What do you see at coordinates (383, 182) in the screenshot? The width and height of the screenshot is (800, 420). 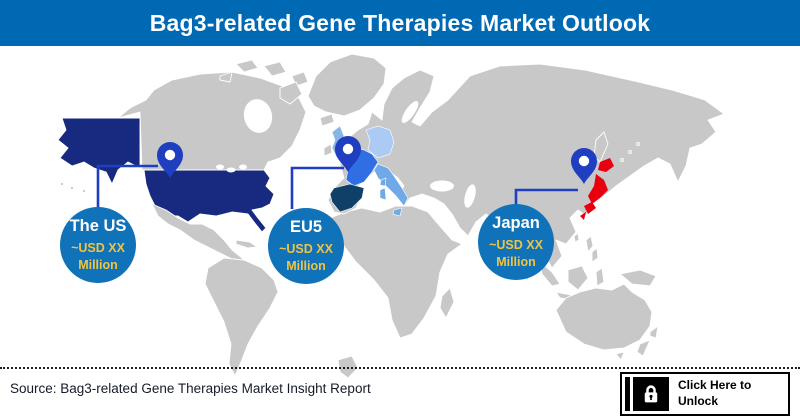 I see `map-corsica` at bounding box center [383, 182].